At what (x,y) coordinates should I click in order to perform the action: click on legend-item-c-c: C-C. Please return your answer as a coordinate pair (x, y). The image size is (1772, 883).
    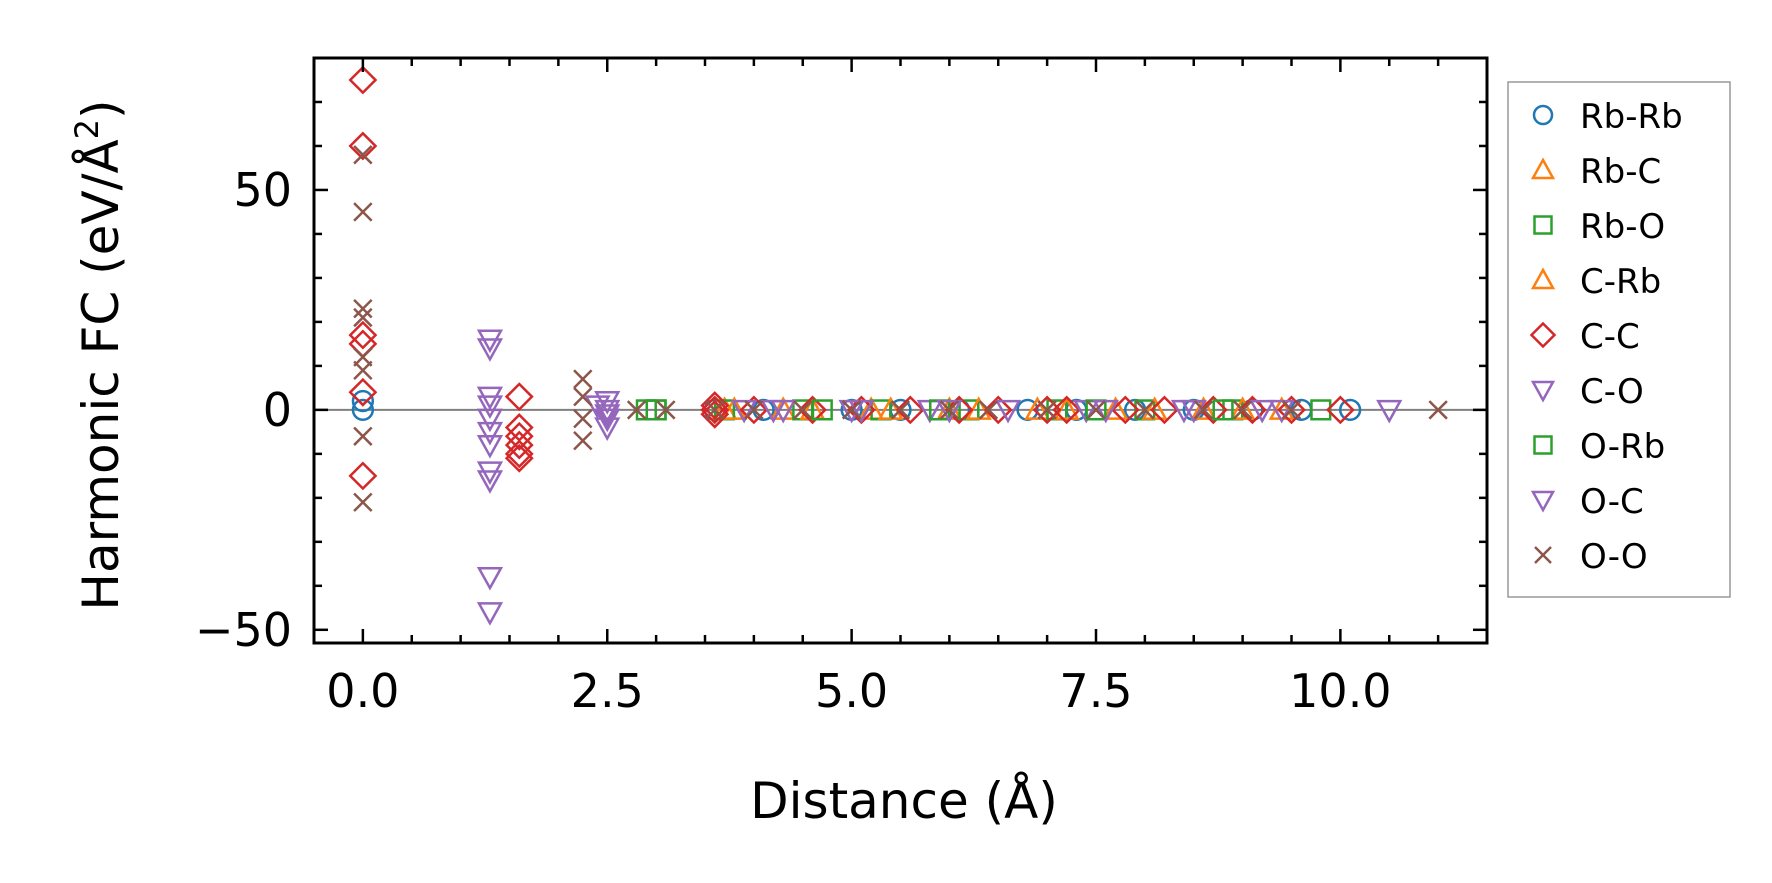
    Looking at the image, I should click on (1584, 337).